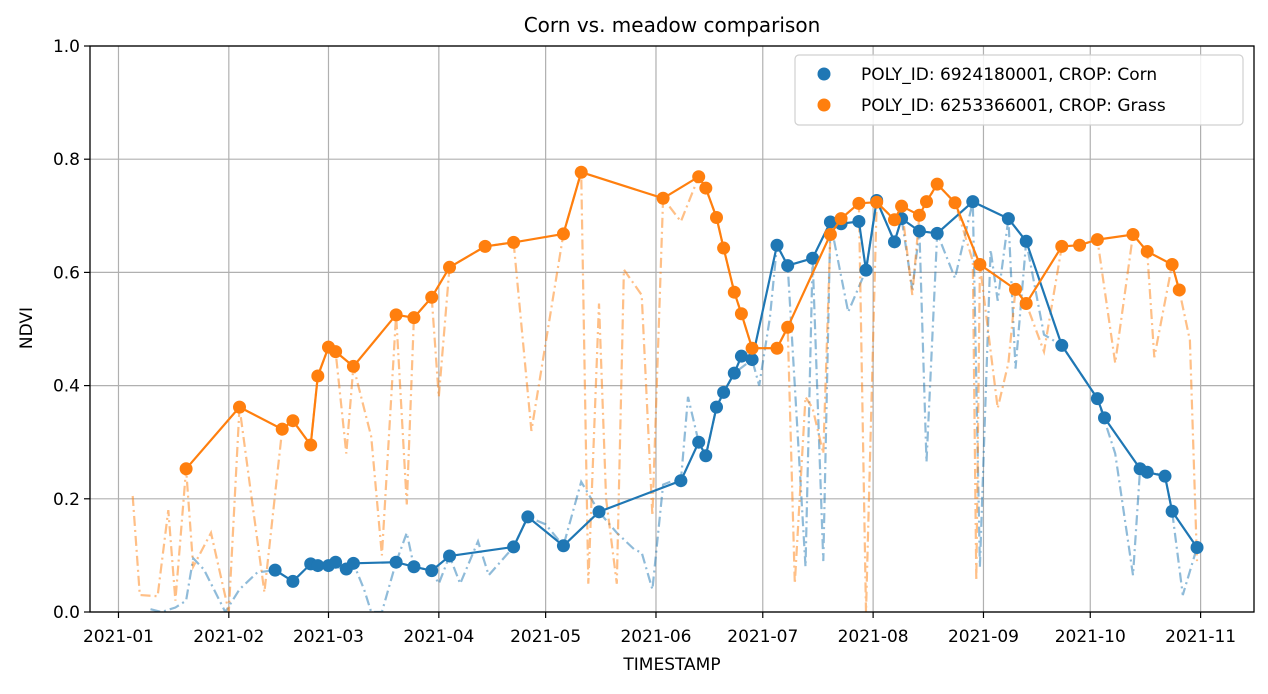 The height and width of the screenshot is (694, 1268). What do you see at coordinates (66, 387) in the screenshot?
I see `y-tick-label: 0.4` at bounding box center [66, 387].